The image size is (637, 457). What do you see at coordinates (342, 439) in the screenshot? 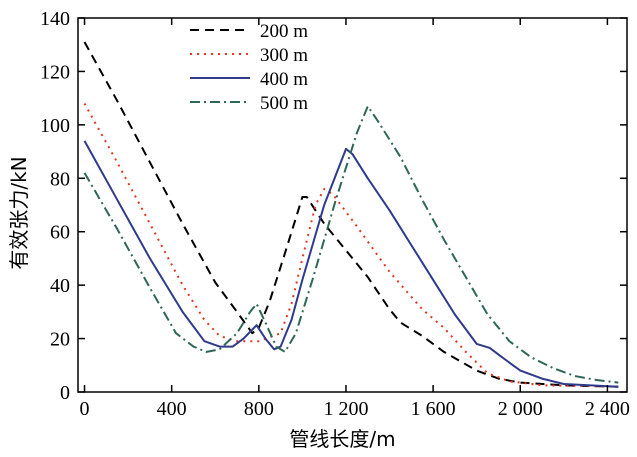
I see `x-axis-title: 管线长度/m` at bounding box center [342, 439].